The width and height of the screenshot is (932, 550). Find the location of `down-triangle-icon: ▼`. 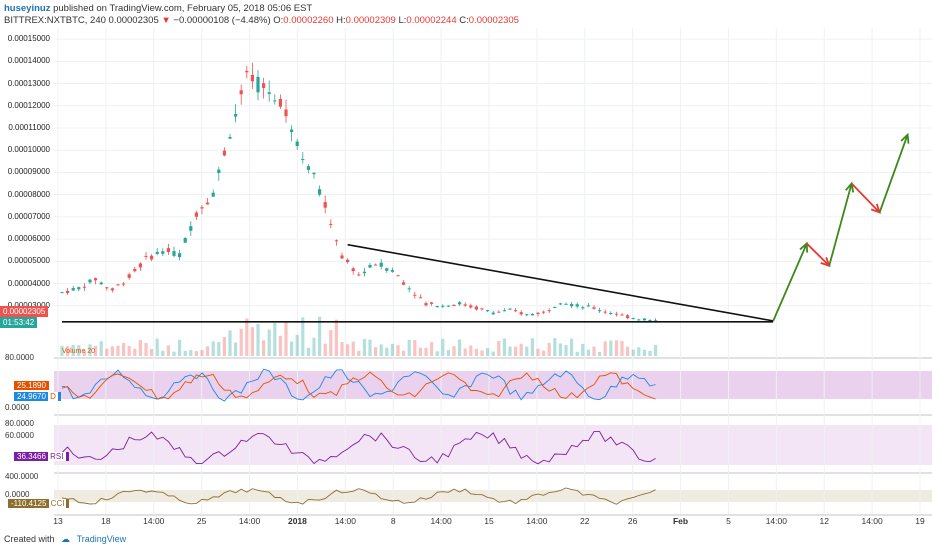

down-triangle-icon: ▼ is located at coordinates (166, 20).